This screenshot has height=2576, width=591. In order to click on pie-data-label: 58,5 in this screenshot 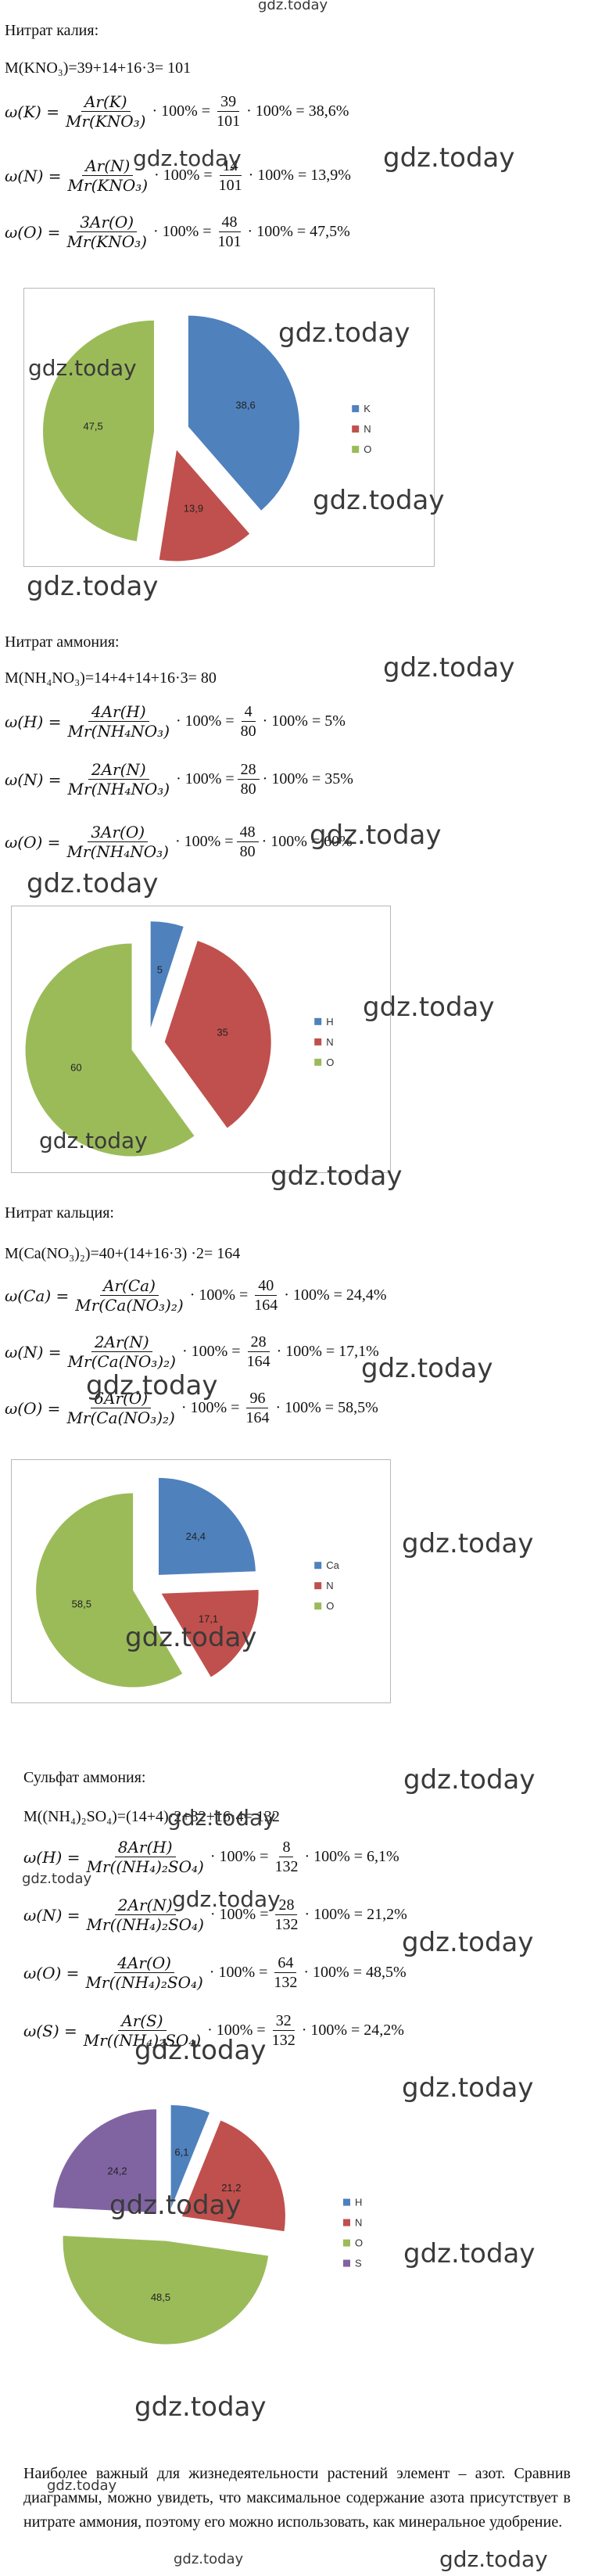, I will do `click(81, 1603)`.